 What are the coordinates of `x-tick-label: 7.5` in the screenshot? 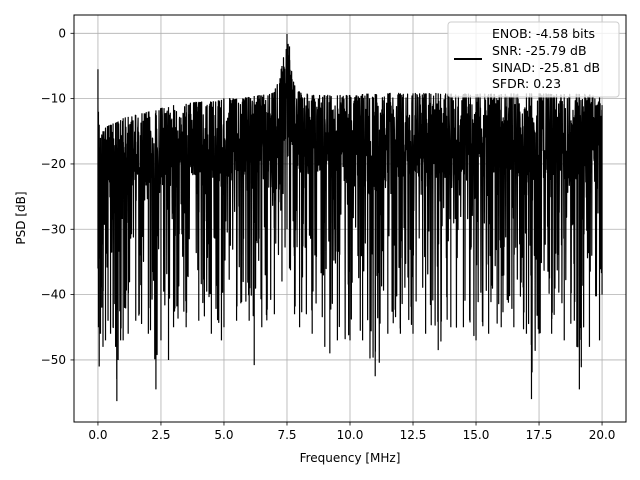 It's located at (286, 435).